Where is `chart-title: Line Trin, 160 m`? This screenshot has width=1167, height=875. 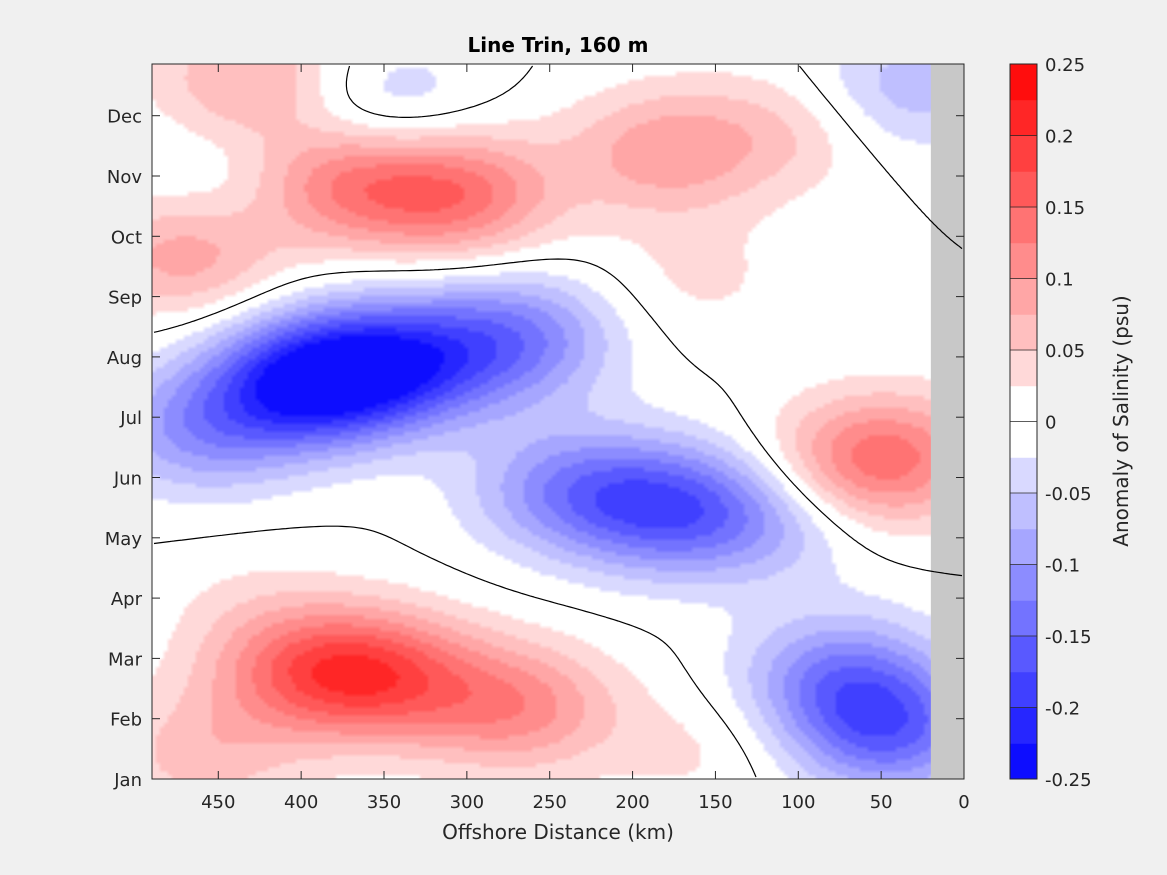
chart-title: Line Trin, 160 m is located at coordinates (558, 45).